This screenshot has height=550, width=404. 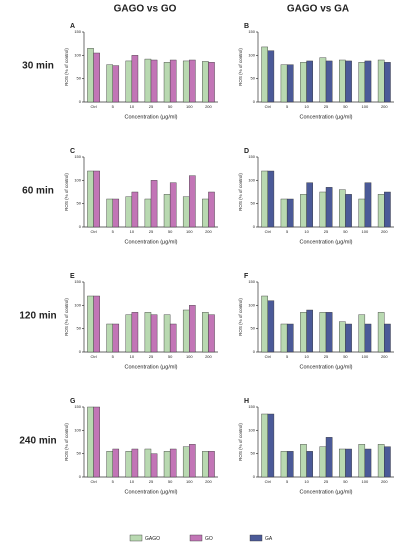 I want to click on panel-letter: D, so click(x=246, y=151).